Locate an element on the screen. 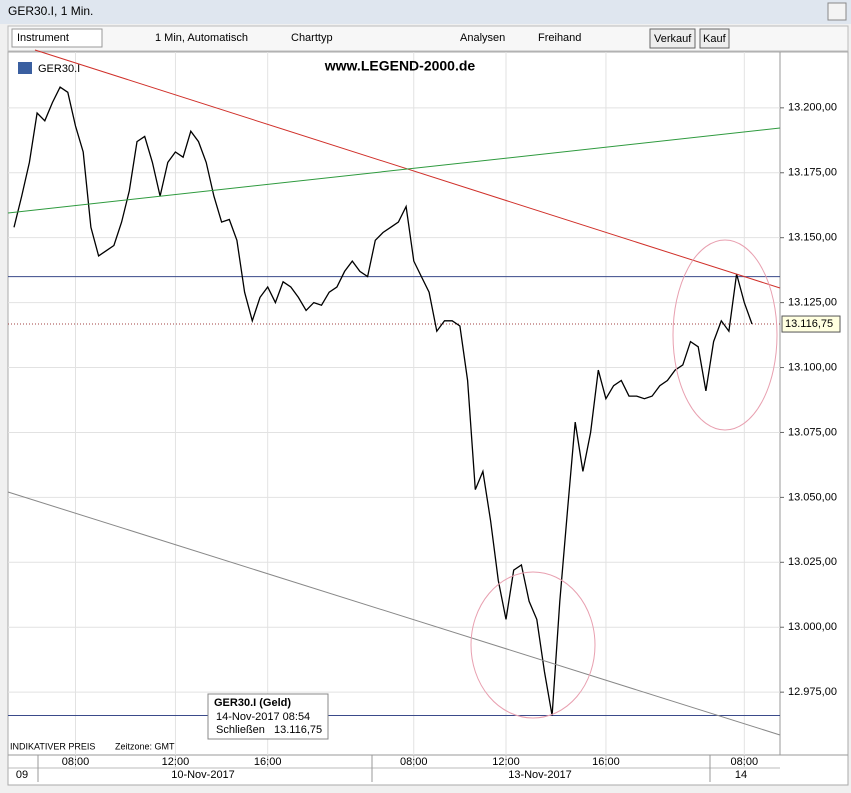 Image resolution: width=851 pixels, height=793 pixels. y-tick-label: 13.200,00 is located at coordinates (812, 108).